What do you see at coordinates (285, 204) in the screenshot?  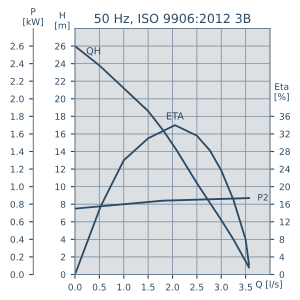 I see `y2-tick-label: 16` at bounding box center [285, 204].